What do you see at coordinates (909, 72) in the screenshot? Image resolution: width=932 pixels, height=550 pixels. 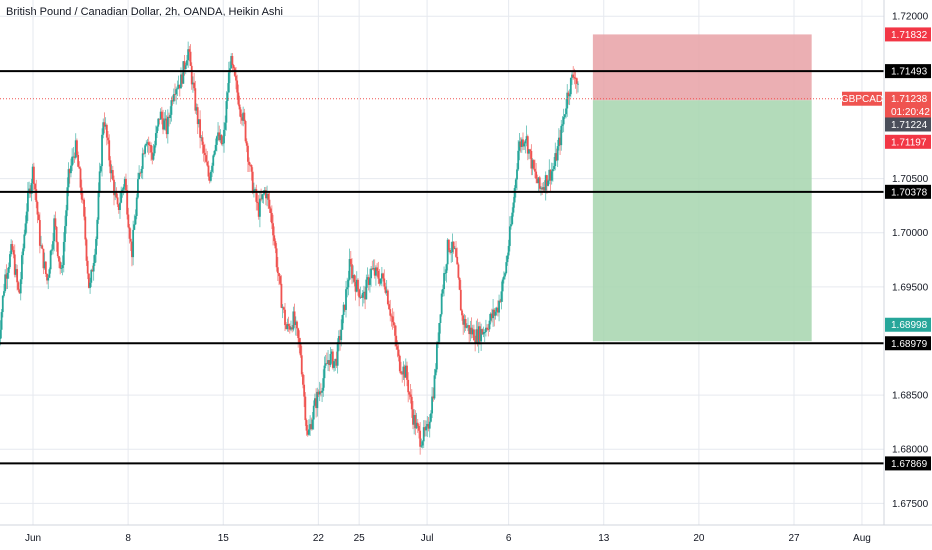 I see `price-tag-text: 1.71493` at bounding box center [909, 72].